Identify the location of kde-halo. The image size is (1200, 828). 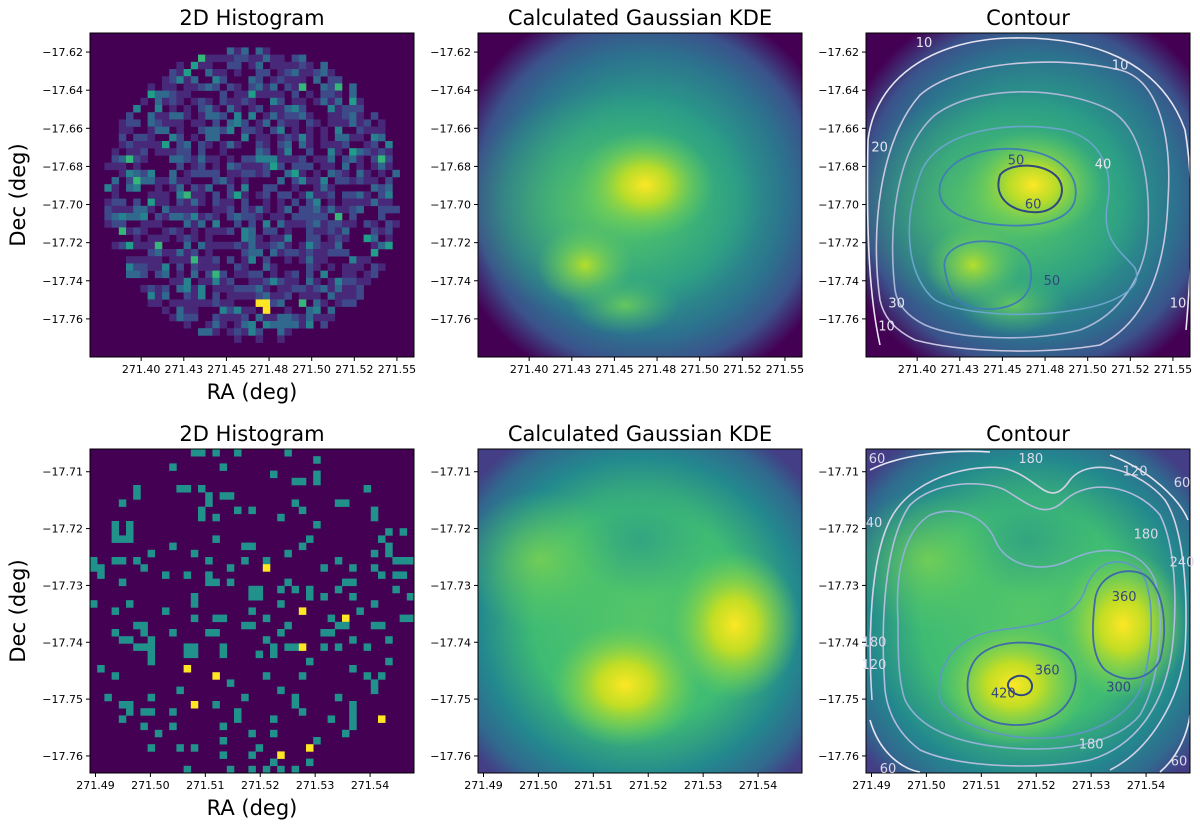
(937, 560).